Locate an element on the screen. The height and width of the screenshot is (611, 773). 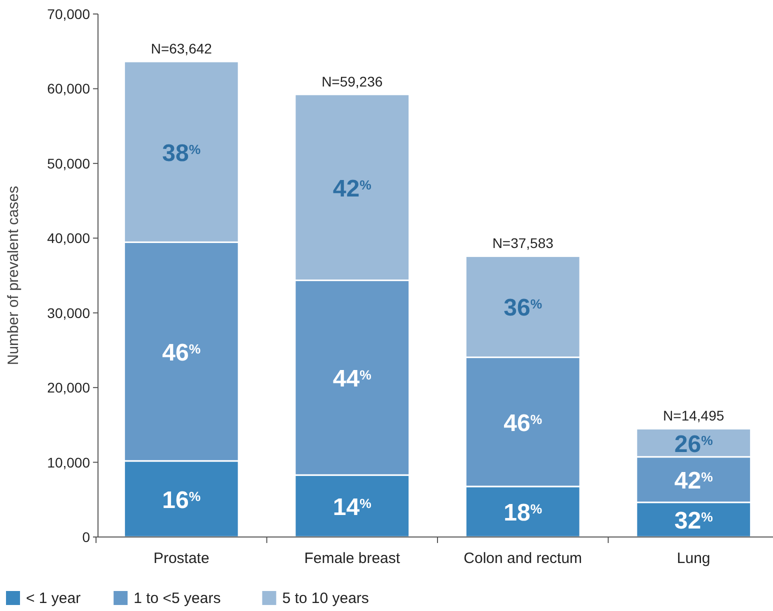
annotation: 18$^{%}$ is located at coordinates (523, 513).